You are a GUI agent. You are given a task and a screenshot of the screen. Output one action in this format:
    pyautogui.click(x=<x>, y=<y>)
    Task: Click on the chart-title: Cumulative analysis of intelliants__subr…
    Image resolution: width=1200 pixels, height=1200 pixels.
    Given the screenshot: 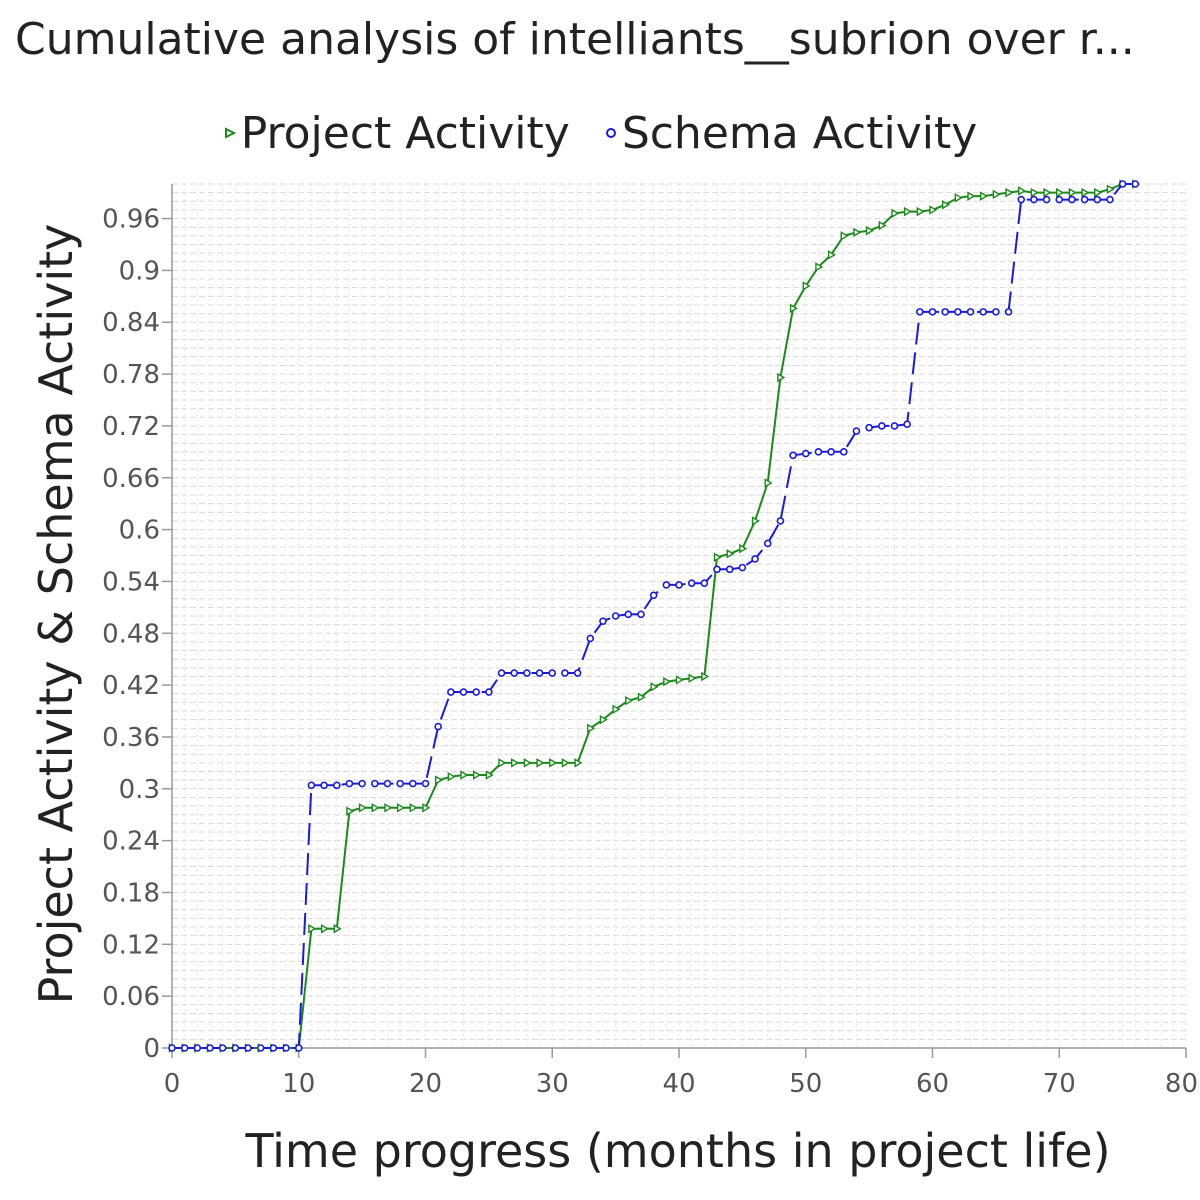 What is the action you would take?
    pyautogui.click(x=575, y=39)
    